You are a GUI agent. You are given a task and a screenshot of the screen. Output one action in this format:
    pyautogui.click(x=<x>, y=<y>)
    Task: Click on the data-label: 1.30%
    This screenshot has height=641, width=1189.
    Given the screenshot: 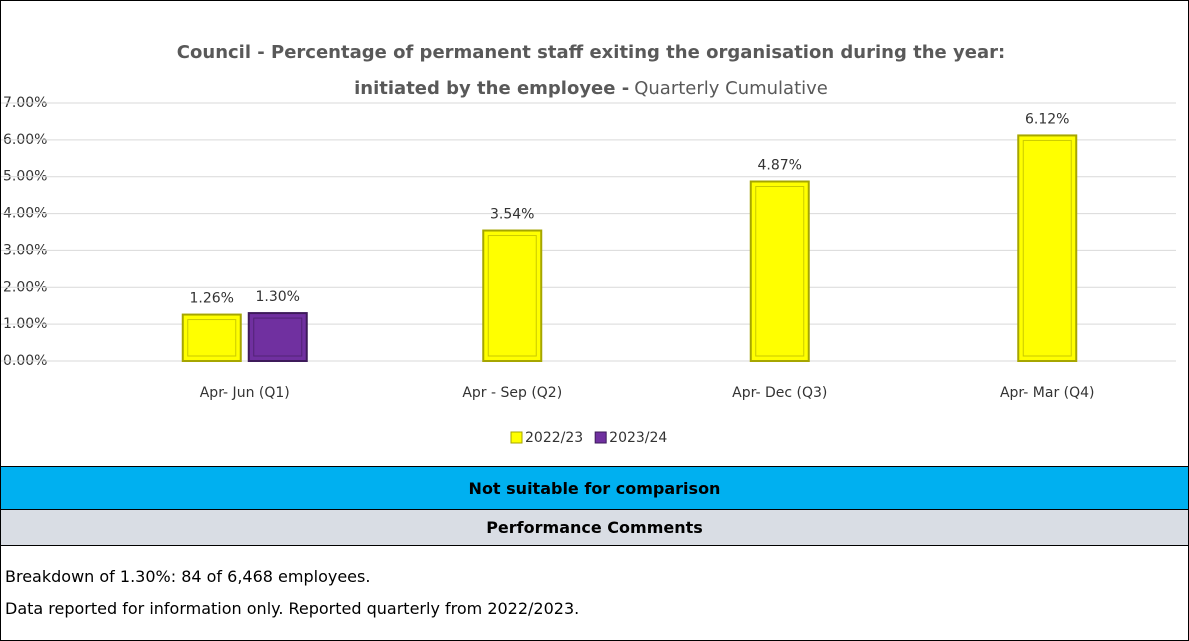 What is the action you would take?
    pyautogui.click(x=278, y=297)
    